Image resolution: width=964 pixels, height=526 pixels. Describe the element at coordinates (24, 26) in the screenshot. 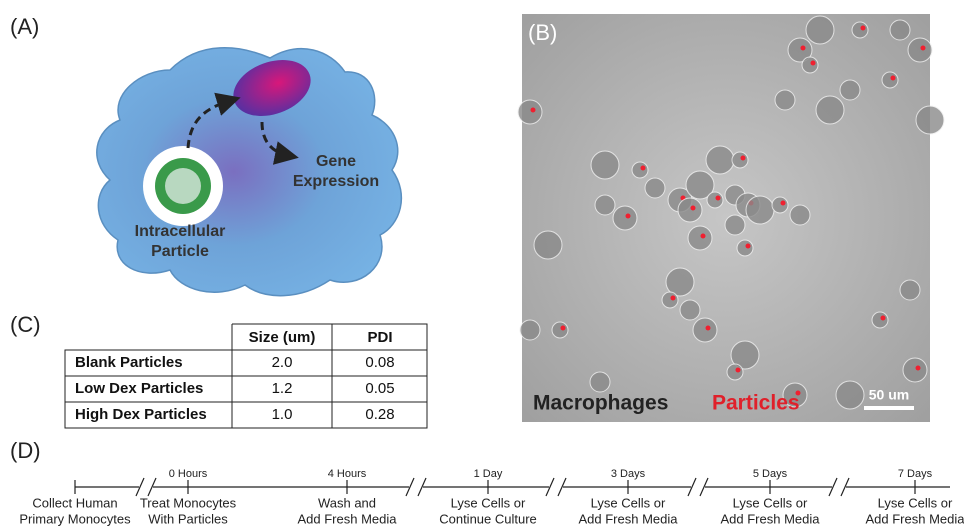

I see `panel-label: (A)` at that location.